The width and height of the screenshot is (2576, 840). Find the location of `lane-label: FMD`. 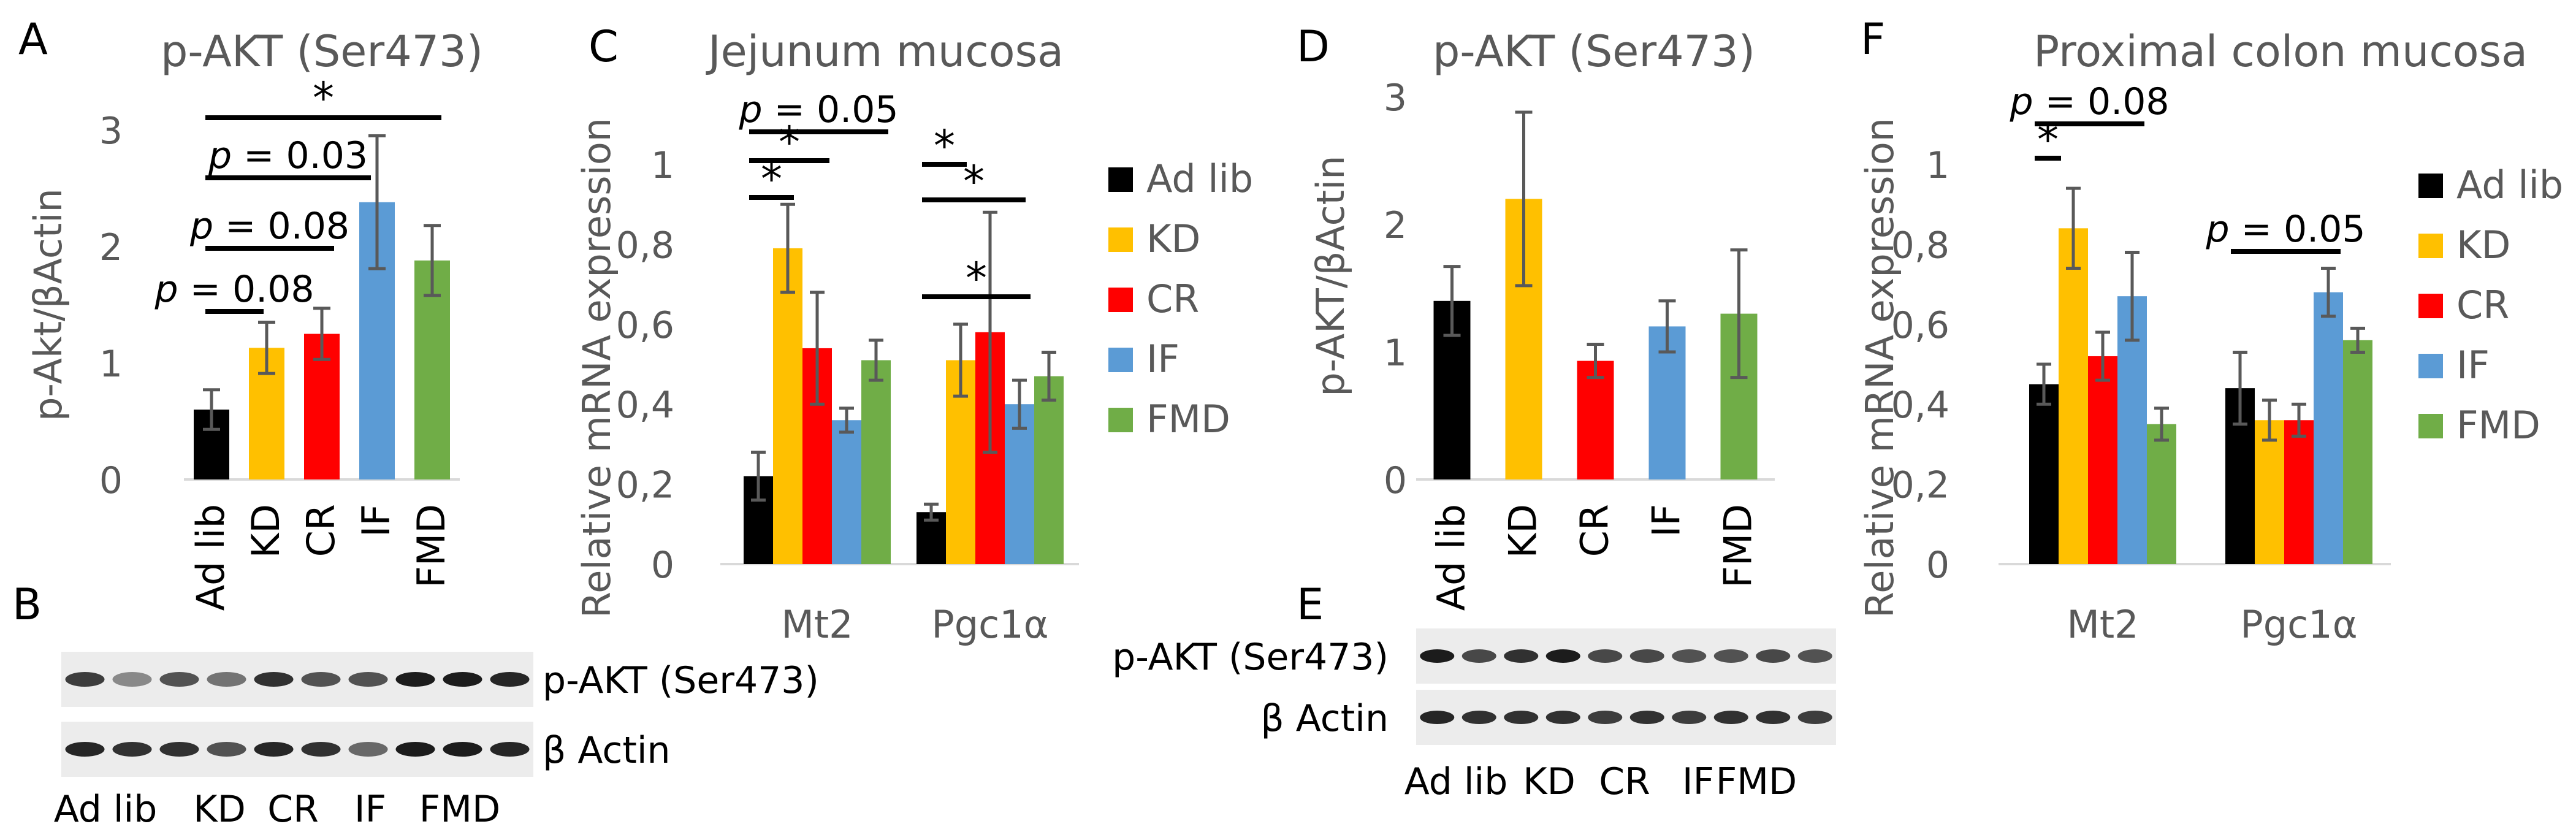

lane-label: FMD is located at coordinates (1756, 782).